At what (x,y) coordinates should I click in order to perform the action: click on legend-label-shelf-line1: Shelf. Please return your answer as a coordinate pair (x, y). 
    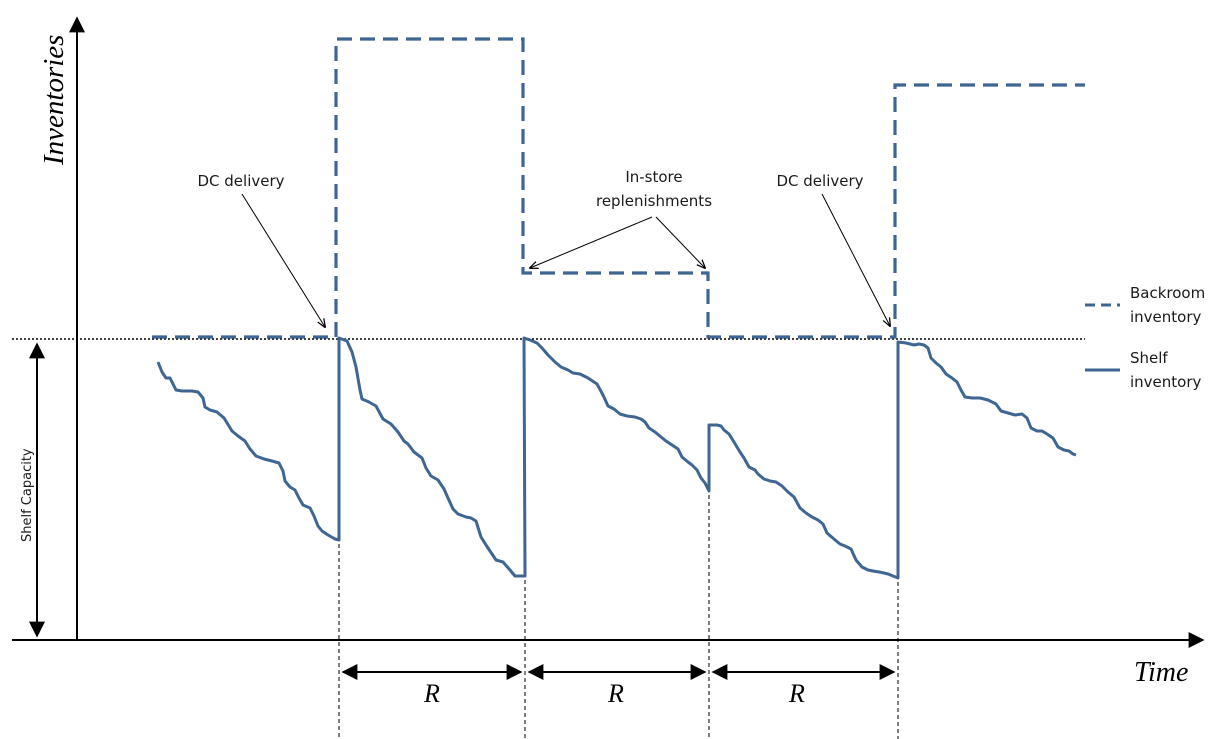
    Looking at the image, I should click on (1149, 358).